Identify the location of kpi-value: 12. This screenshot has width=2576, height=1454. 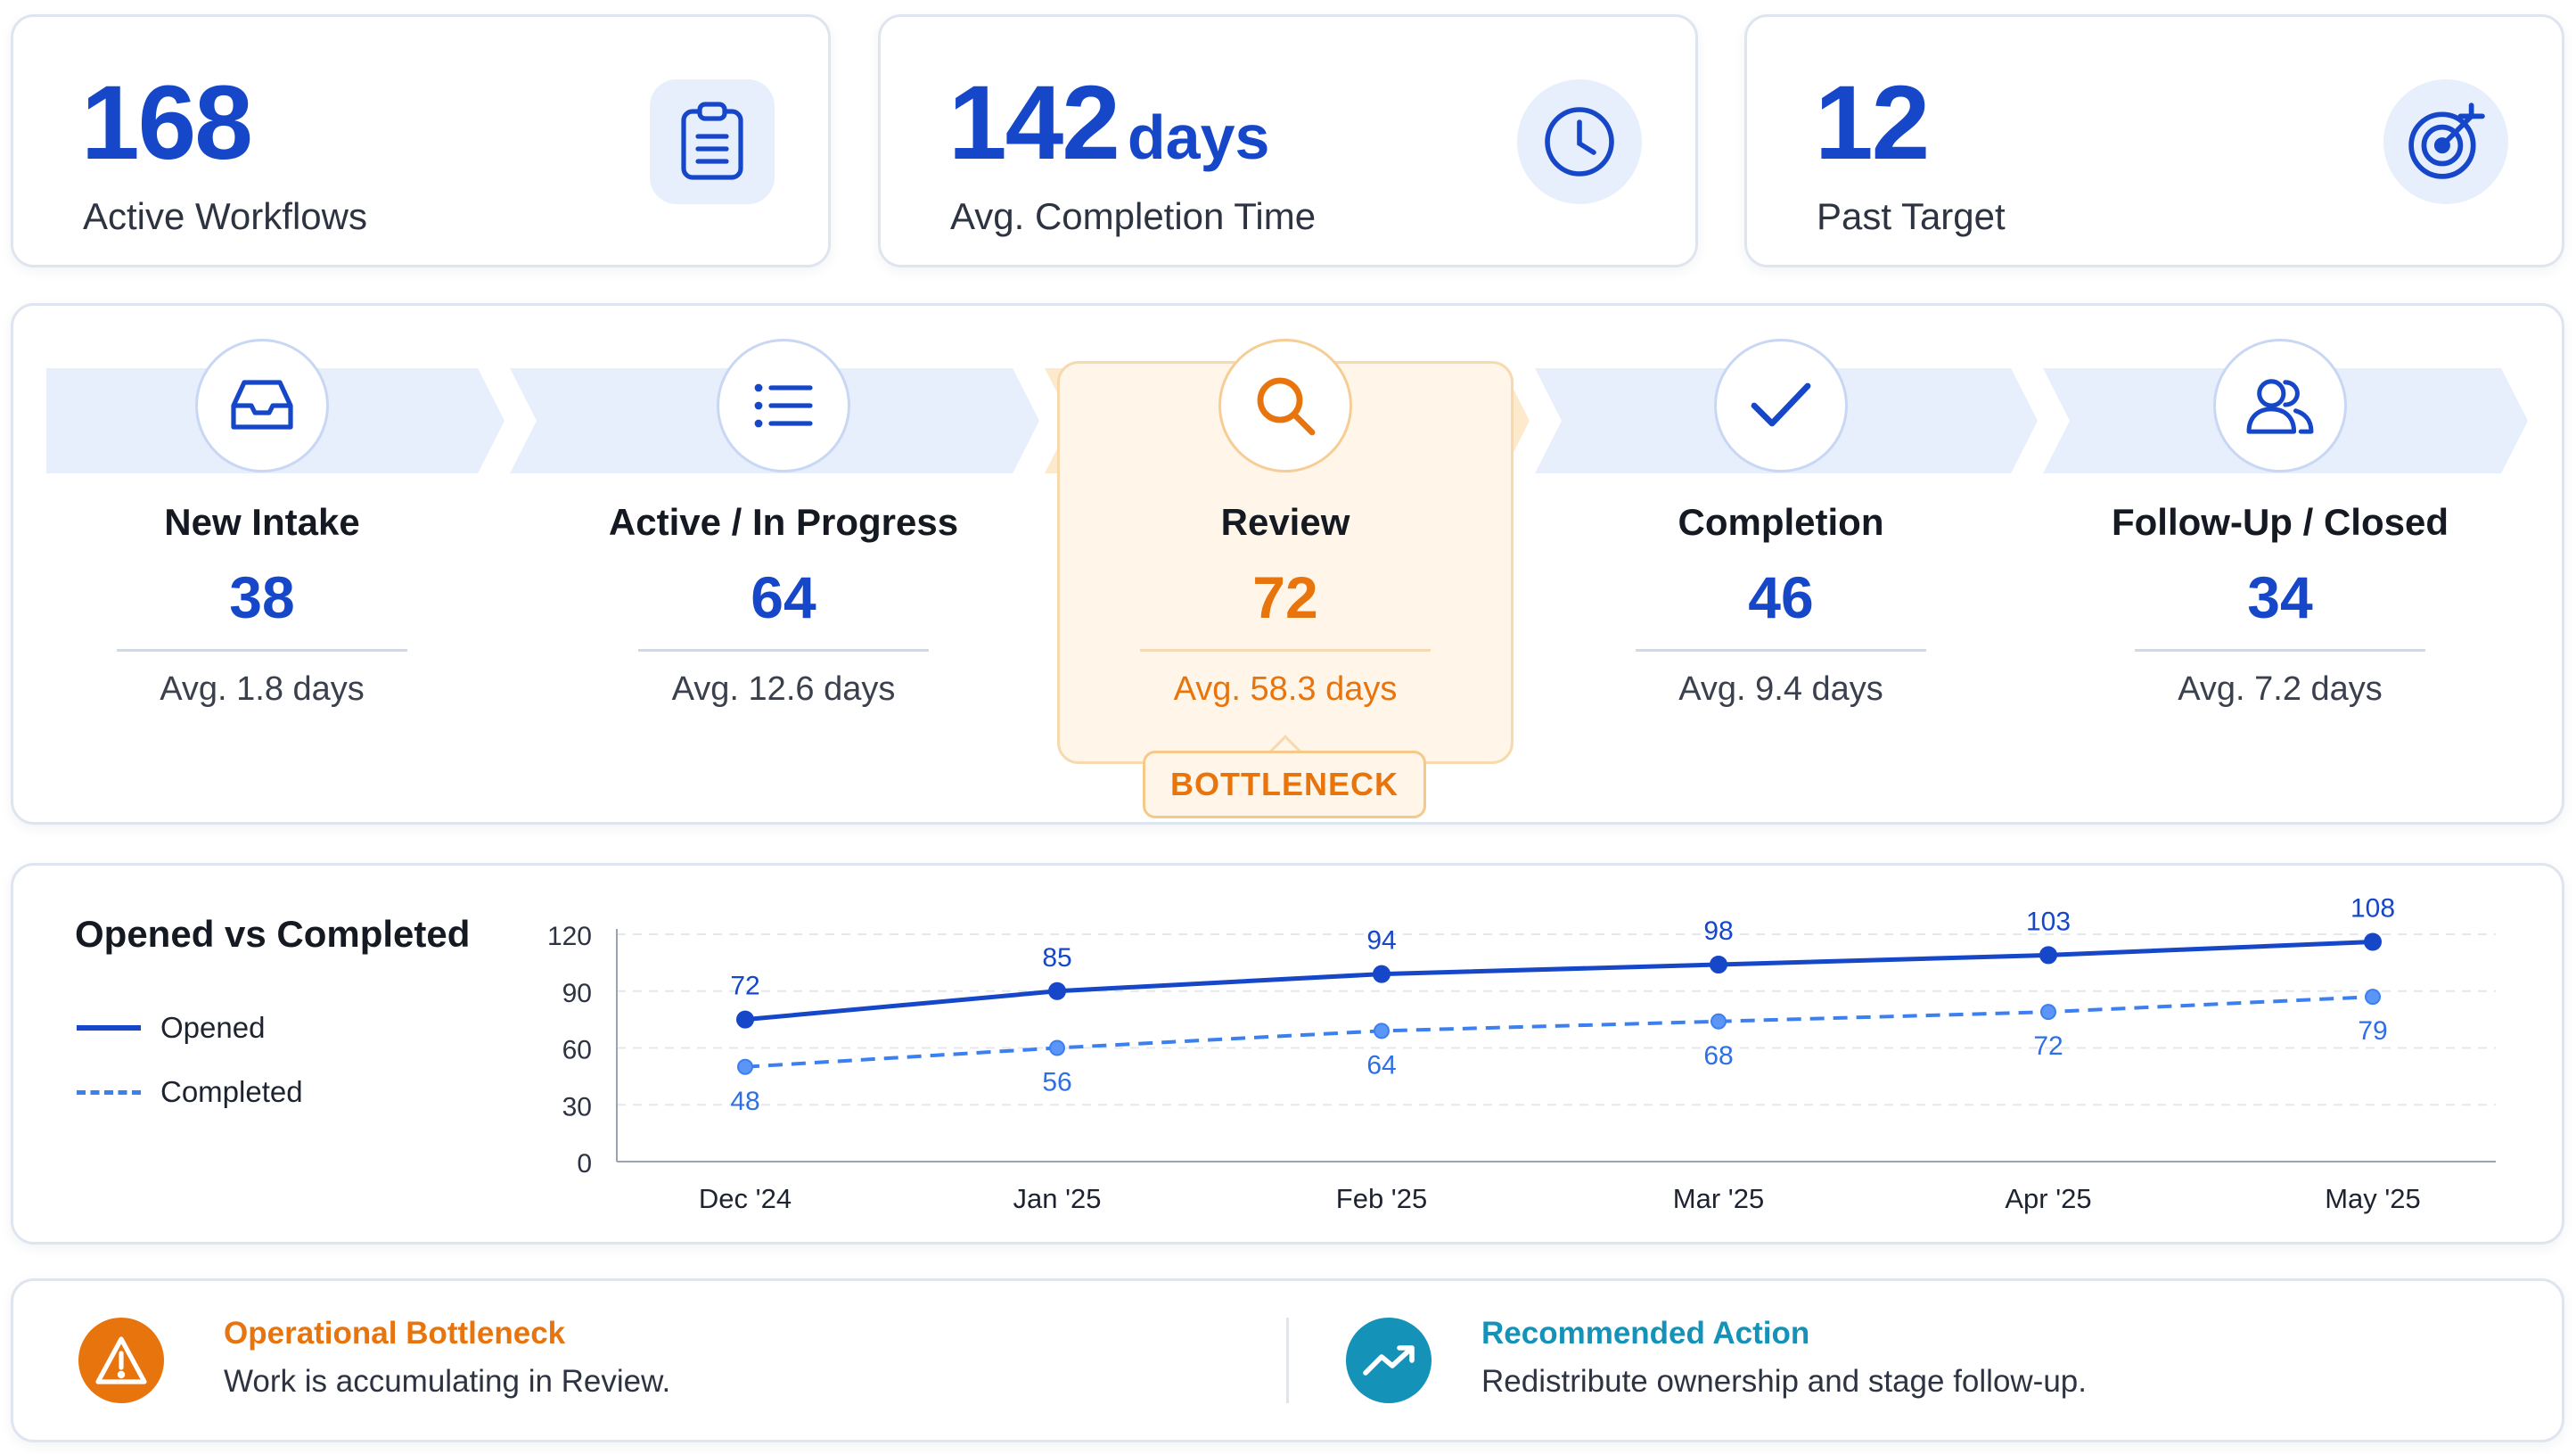
(1873, 123).